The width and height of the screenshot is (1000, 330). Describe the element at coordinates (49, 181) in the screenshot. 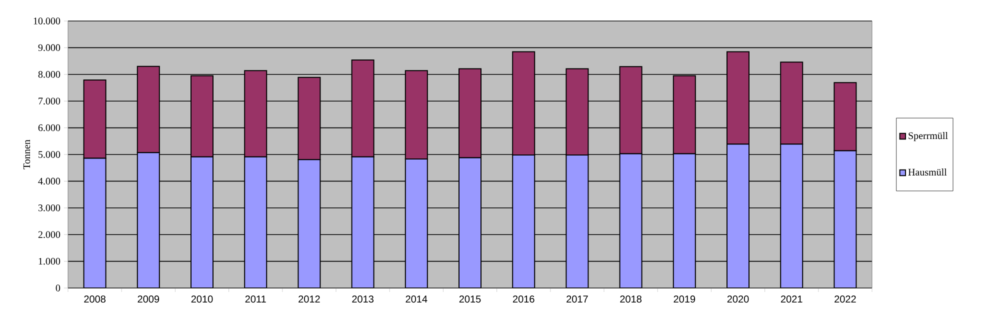

I see `y-tick-label: 4.000` at that location.